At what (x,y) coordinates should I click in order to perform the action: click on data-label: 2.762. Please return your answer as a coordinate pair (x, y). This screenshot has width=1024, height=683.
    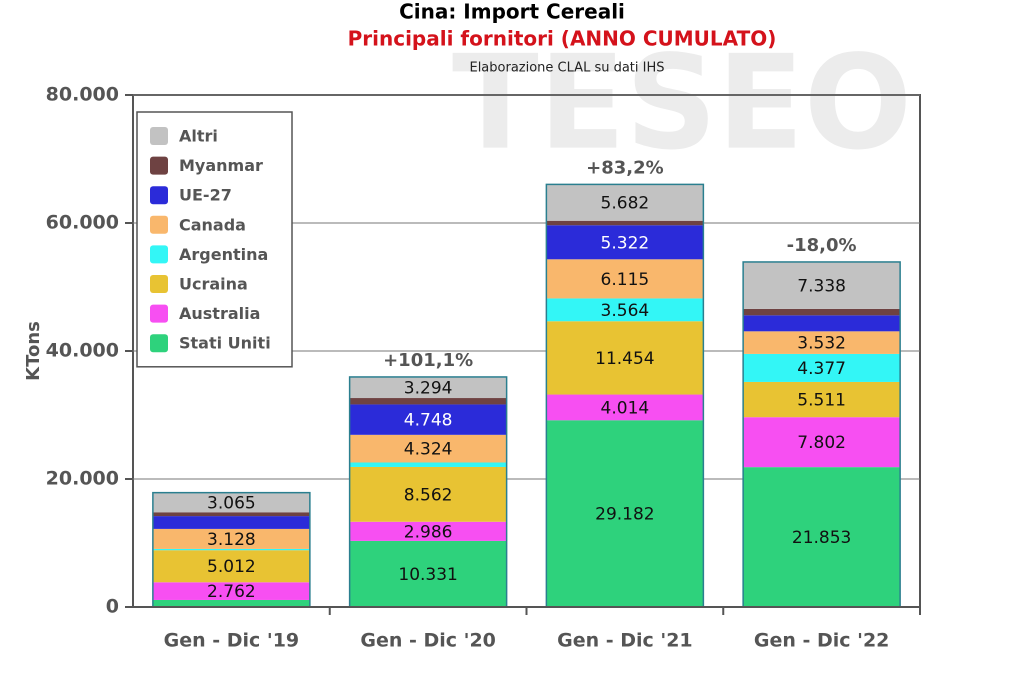
    Looking at the image, I should click on (231, 592).